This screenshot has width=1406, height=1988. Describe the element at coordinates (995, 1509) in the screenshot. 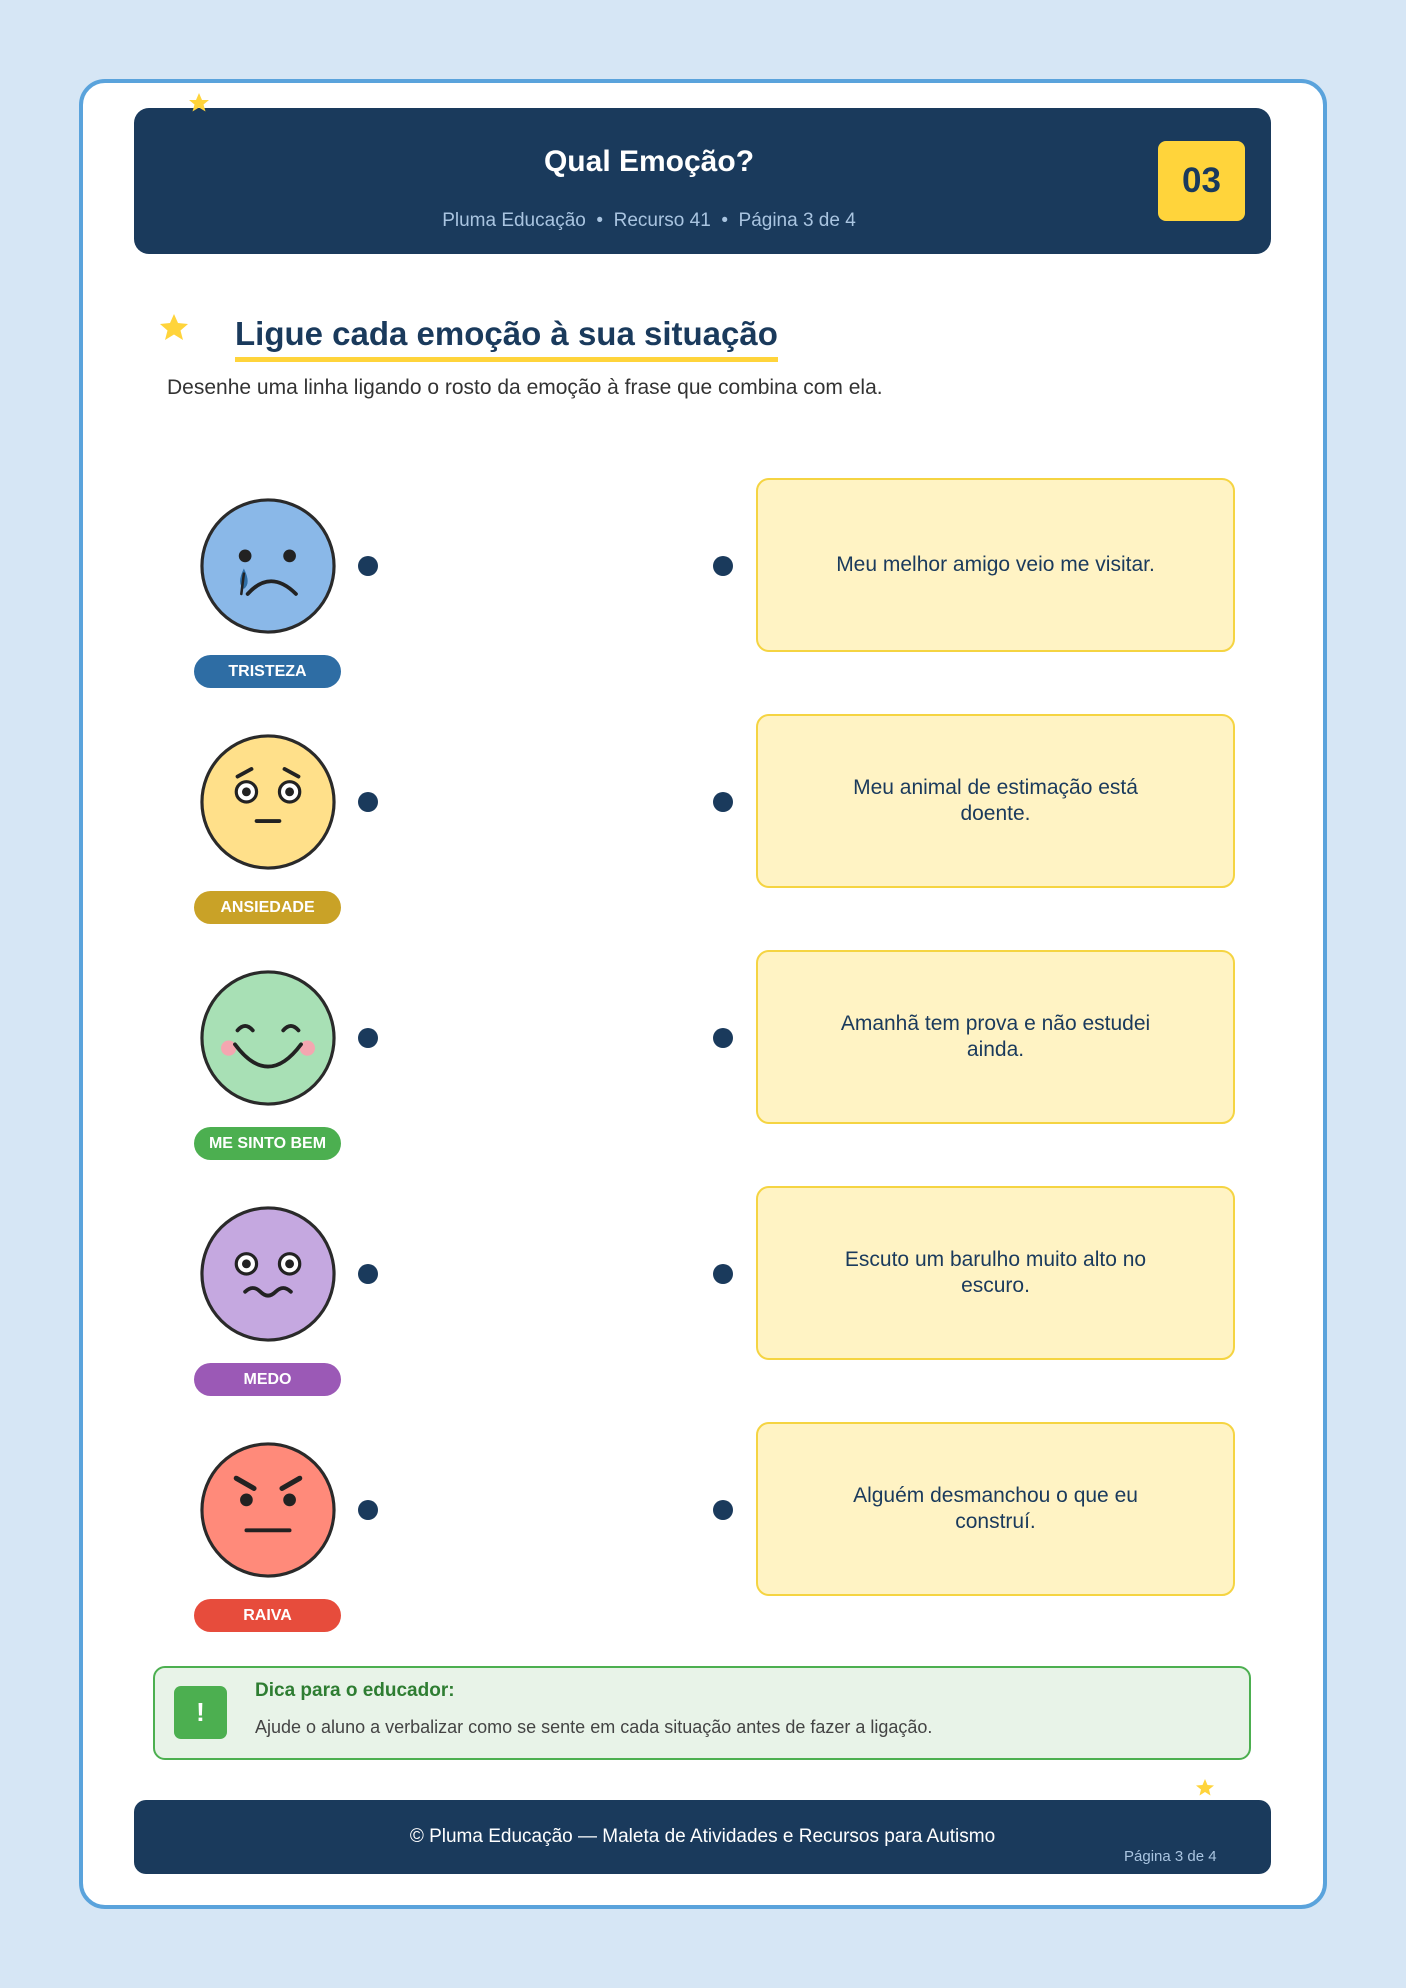

I see `situation: Alguém desmanchou o que eu construí.` at that location.